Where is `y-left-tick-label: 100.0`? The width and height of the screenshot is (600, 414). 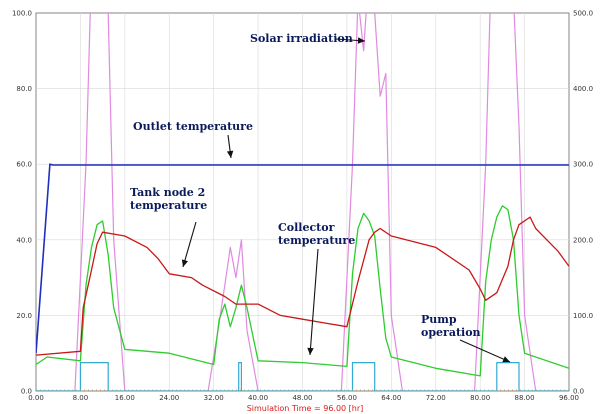 y-left-tick-label: 100.0 is located at coordinates (22, 14).